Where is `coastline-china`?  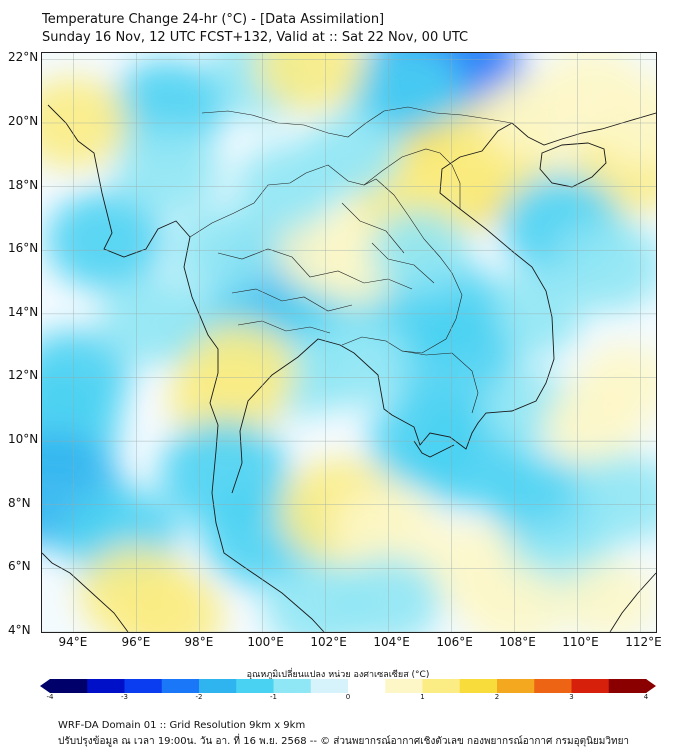 coastline-china is located at coordinates (583, 129).